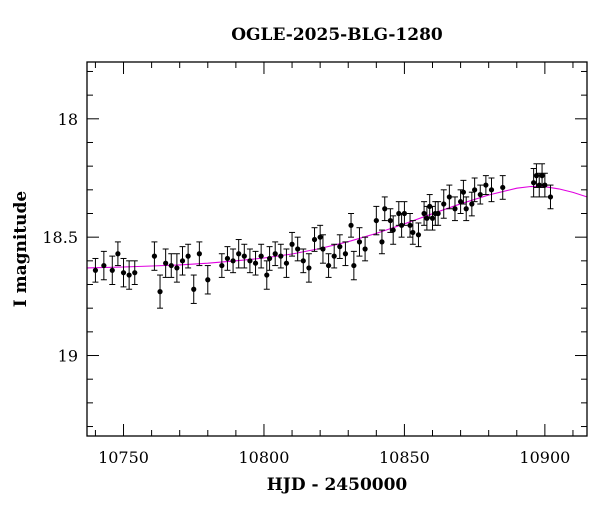 The image size is (600, 512). I want to click on y-tick-label: 19, so click(68, 356).